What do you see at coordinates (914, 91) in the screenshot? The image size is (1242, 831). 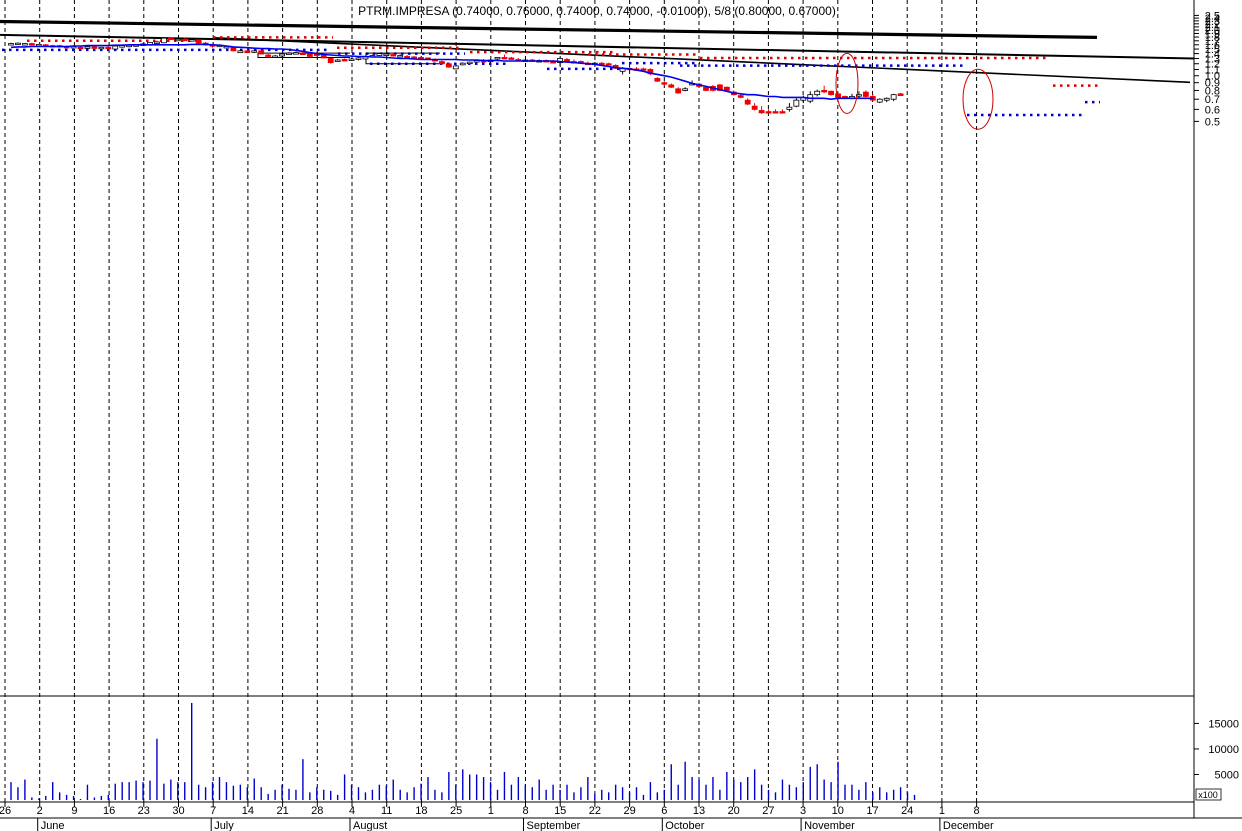 I see `highlight-ellipses` at bounding box center [914, 91].